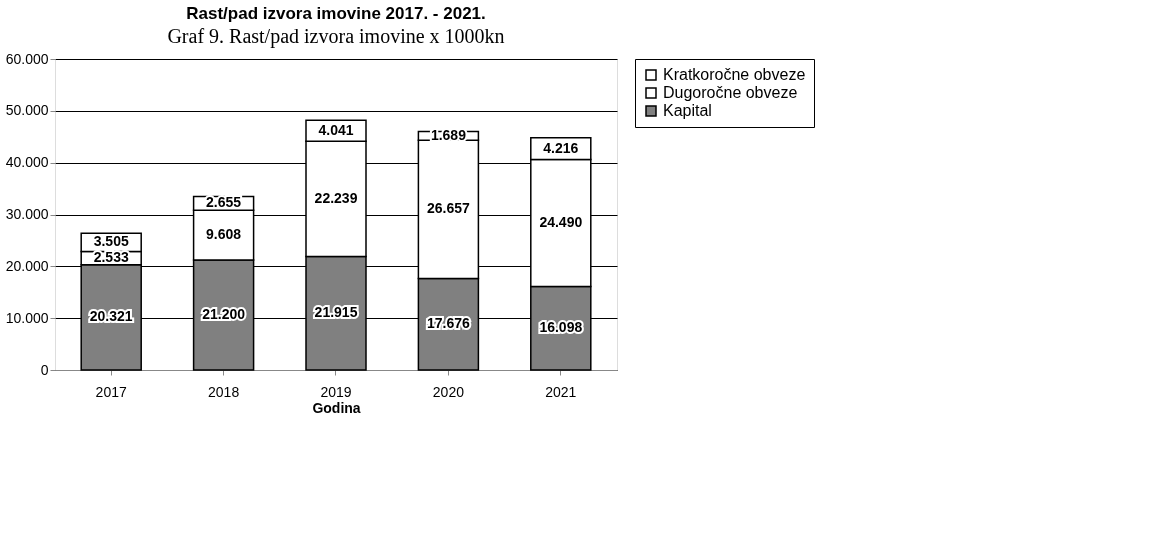 Image resolution: width=1156 pixels, height=555 pixels. What do you see at coordinates (111, 316) in the screenshot?
I see `data-label: 20.321` at bounding box center [111, 316].